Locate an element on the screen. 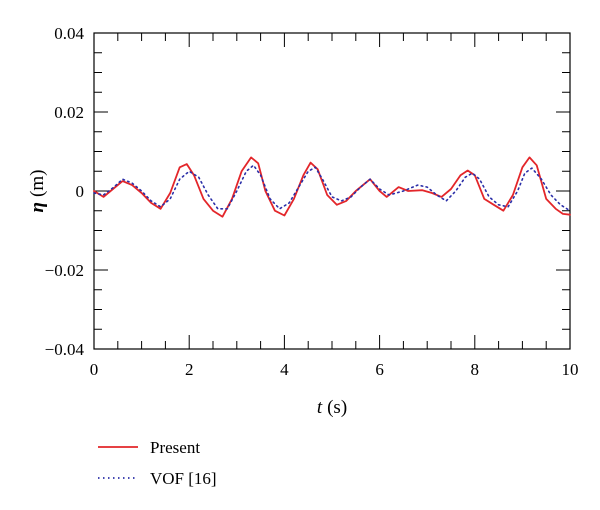 This screenshot has width=600, height=510. x-tick-label: 8 is located at coordinates (475, 369).